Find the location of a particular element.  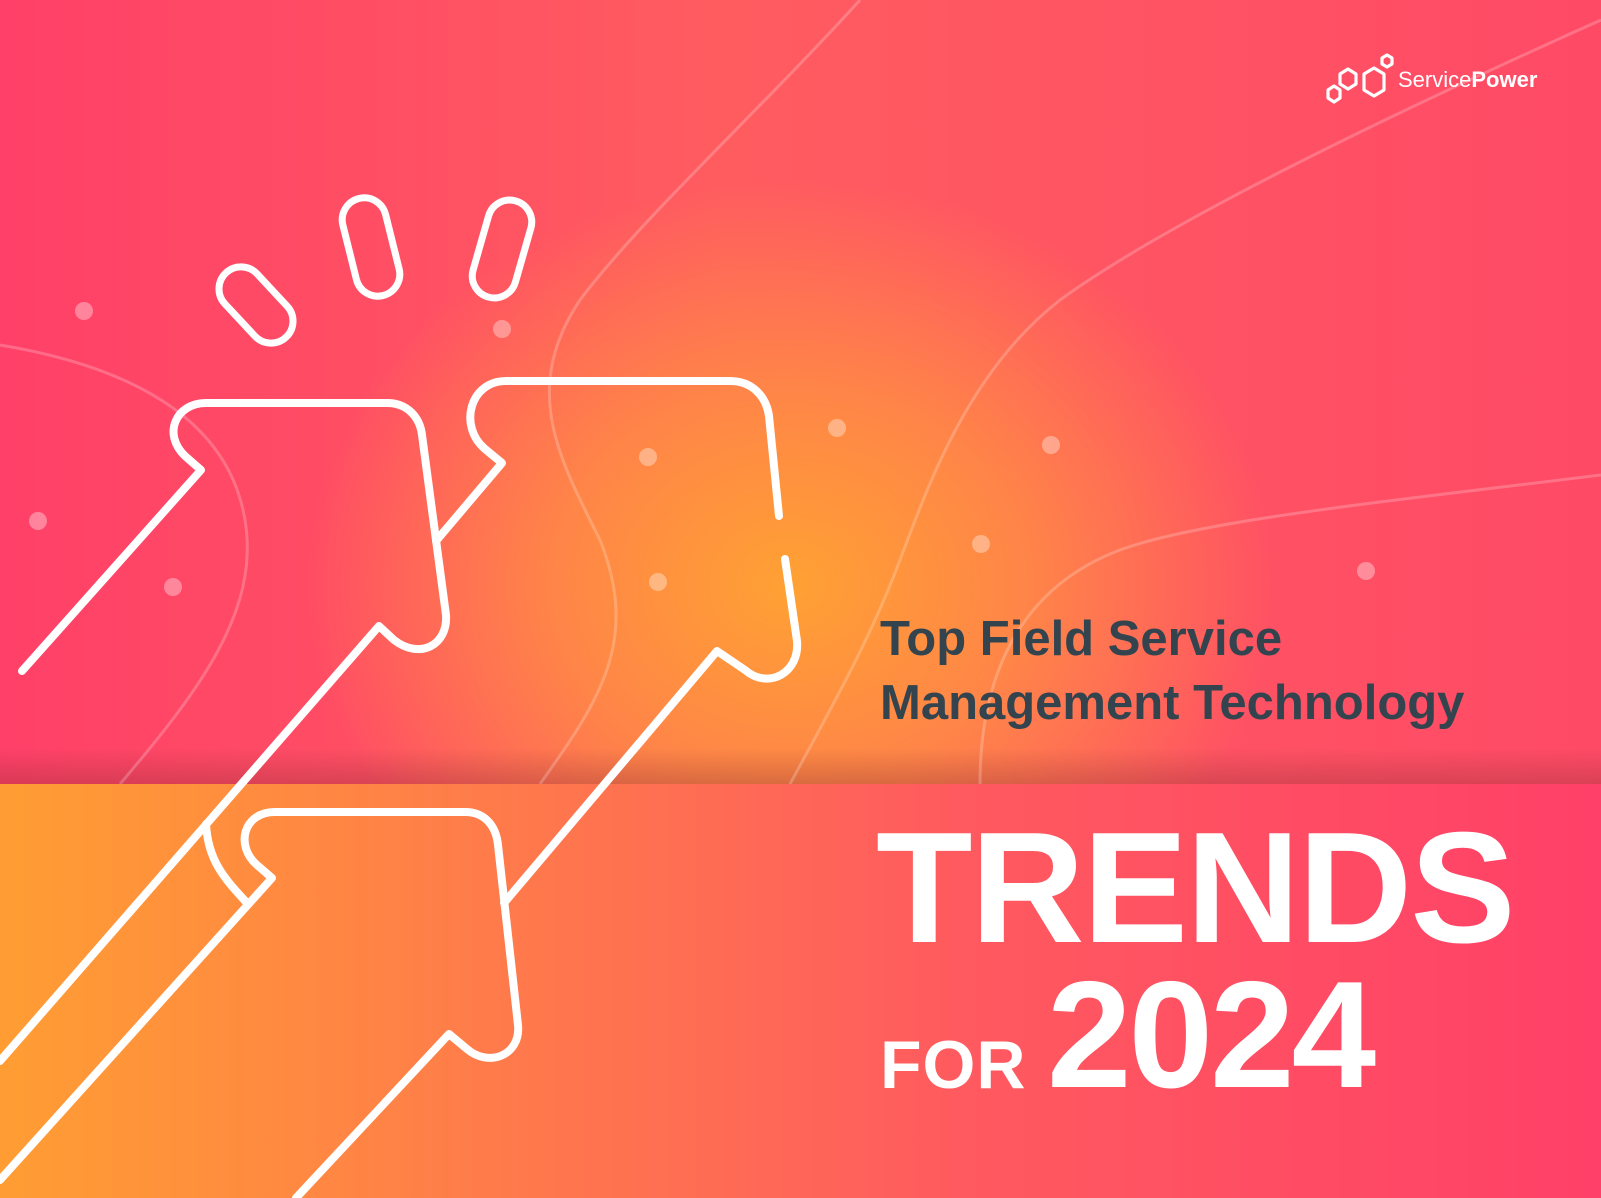

spark-dashes is located at coordinates (375, 270).